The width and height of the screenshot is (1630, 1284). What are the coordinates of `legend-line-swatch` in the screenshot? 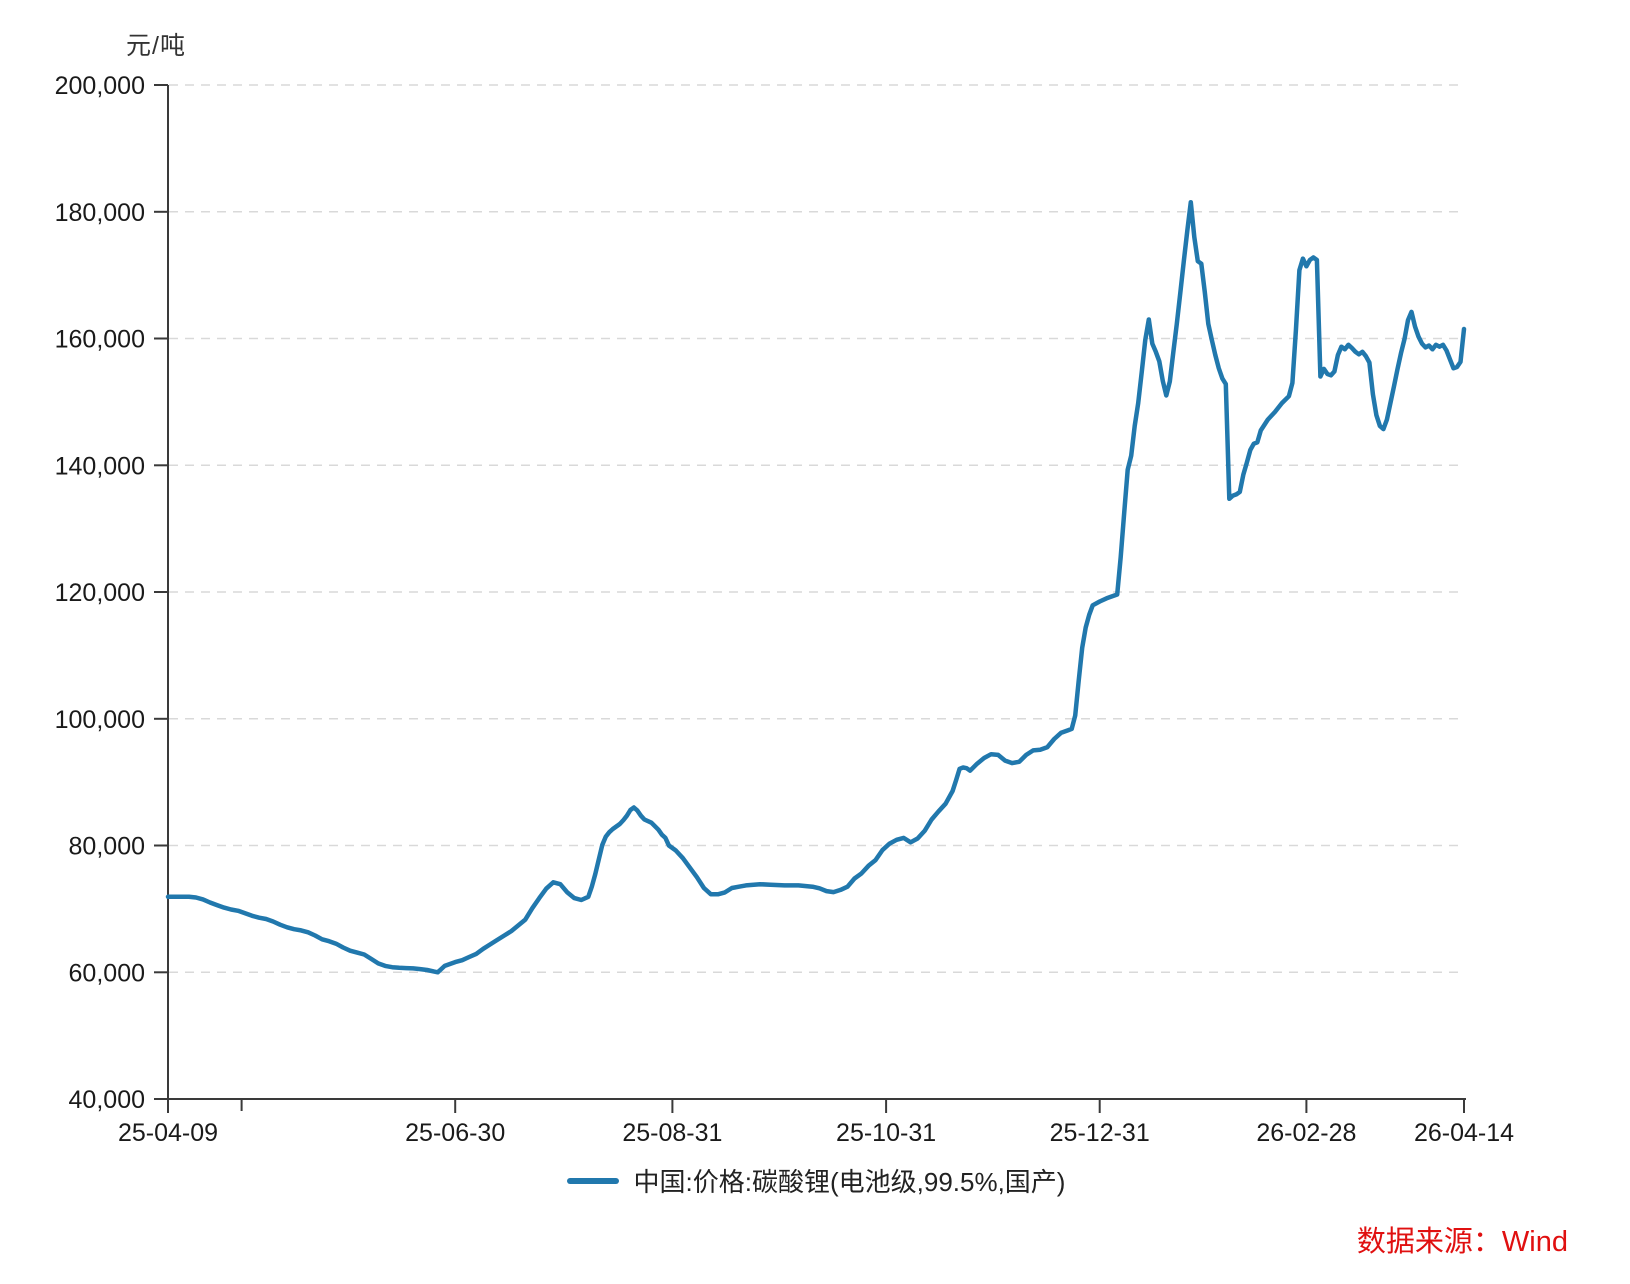 It's located at (592, 1180).